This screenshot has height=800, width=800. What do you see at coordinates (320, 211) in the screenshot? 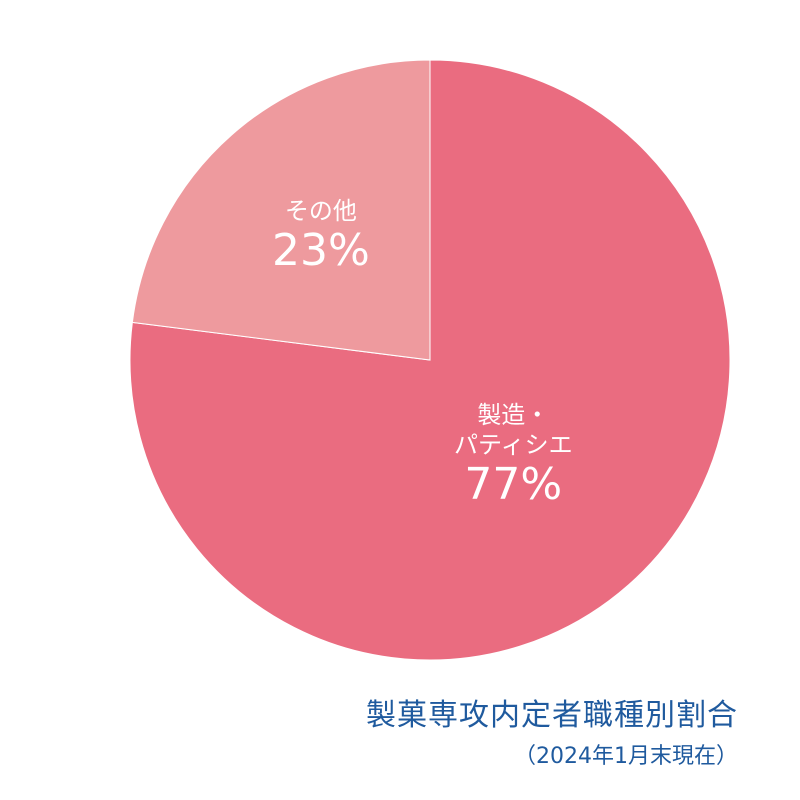
I see `category-label: その他` at bounding box center [320, 211].